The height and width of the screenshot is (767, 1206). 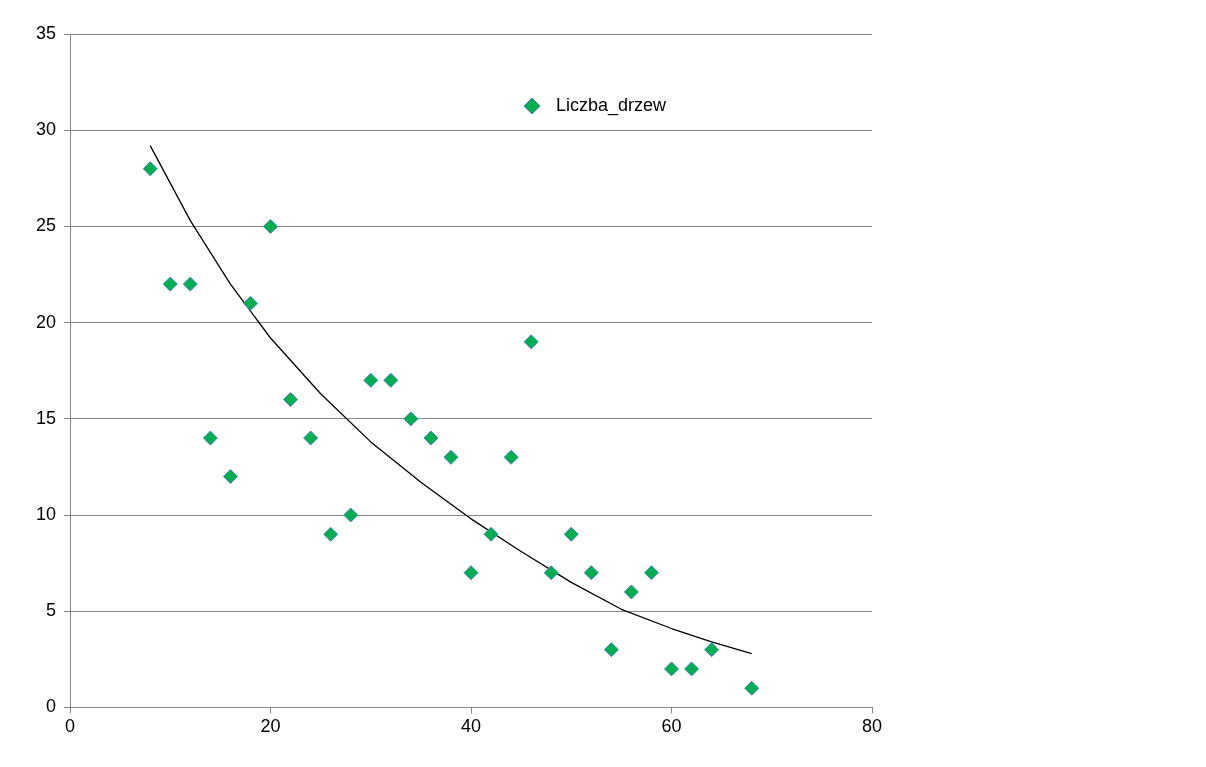 I want to click on y-tick-label: 35, so click(x=46, y=32).